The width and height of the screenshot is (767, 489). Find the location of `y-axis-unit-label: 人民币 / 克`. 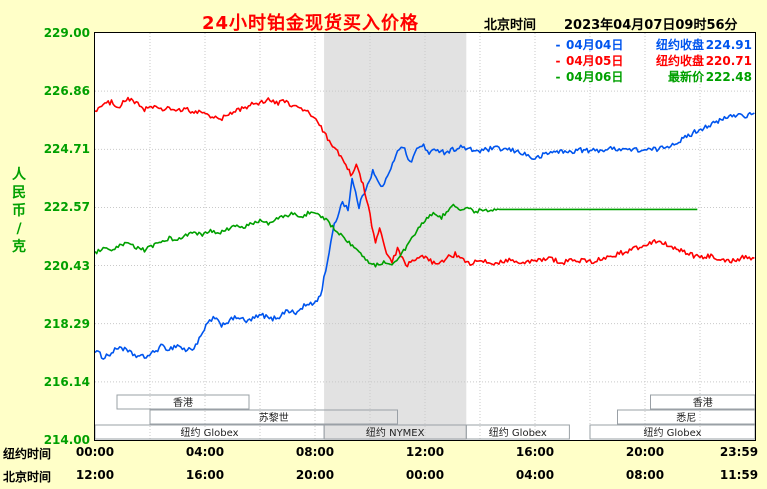

y-axis-unit-label: 人民币 / 克 is located at coordinates (19, 211).